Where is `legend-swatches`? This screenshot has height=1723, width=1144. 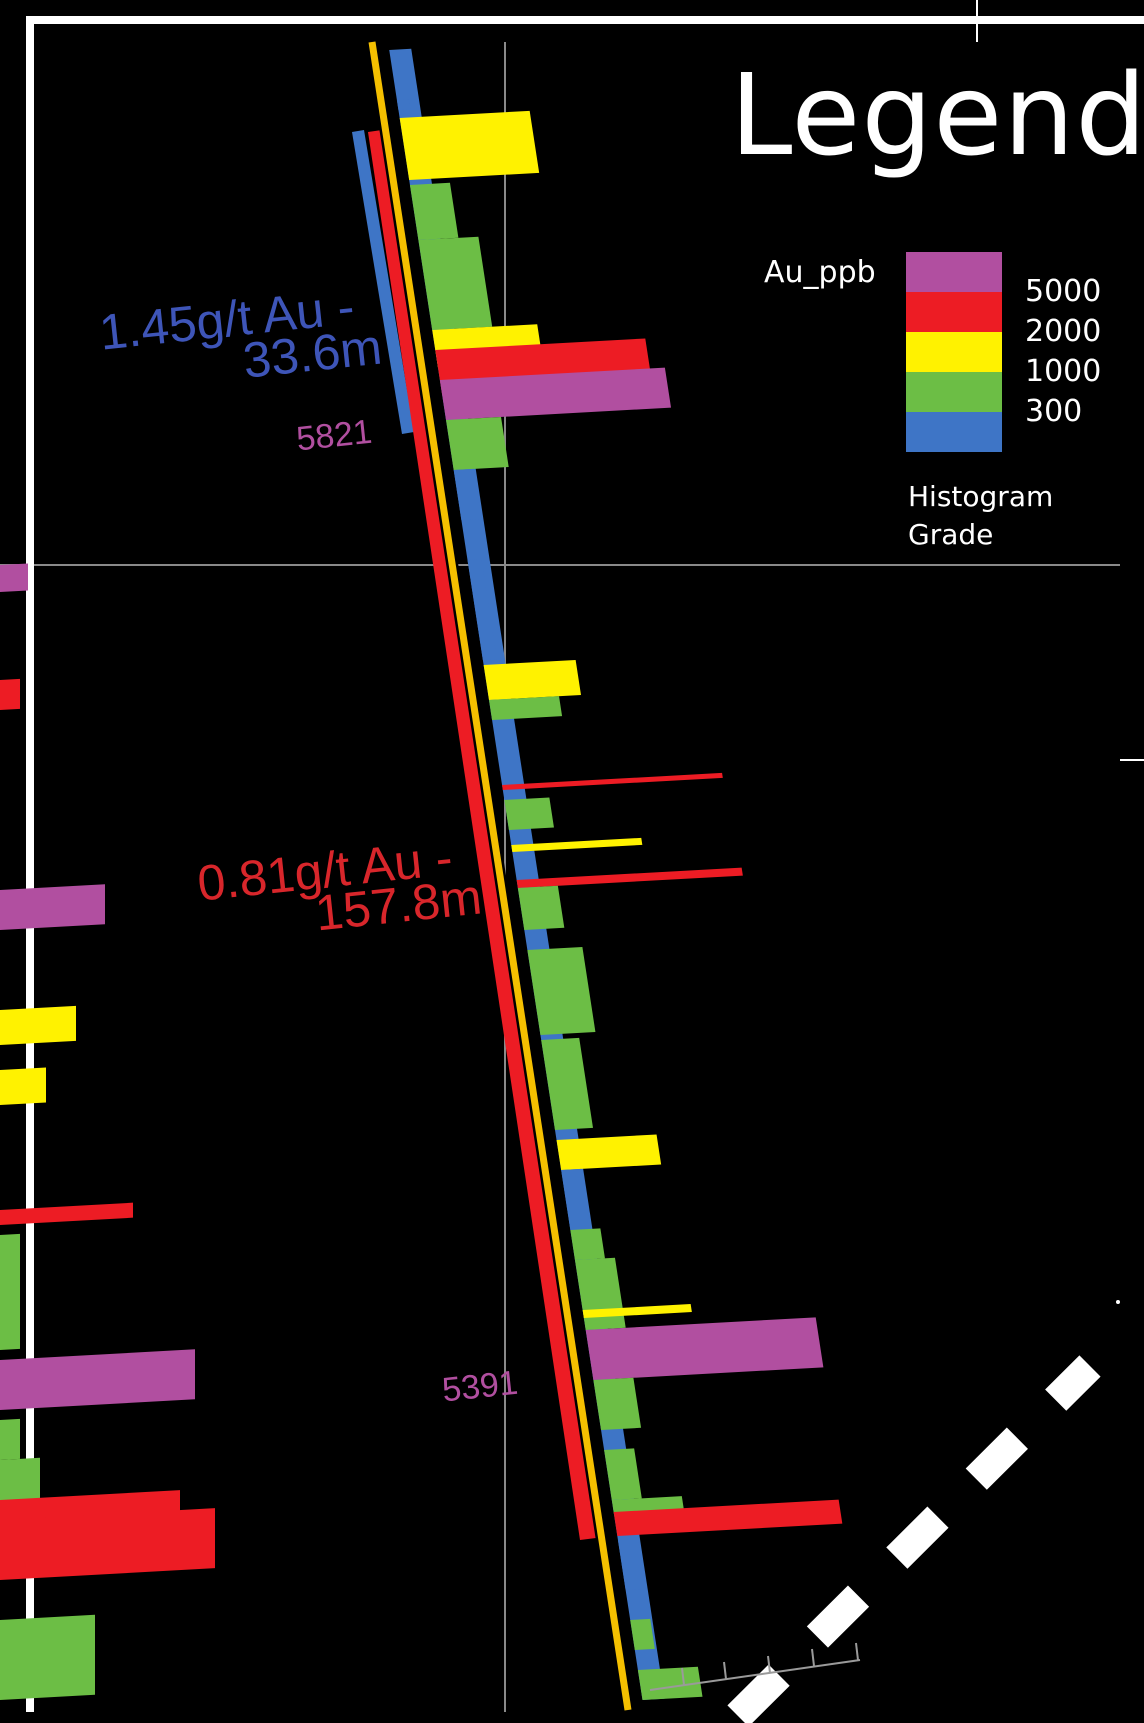
legend-swatches is located at coordinates (954, 352).